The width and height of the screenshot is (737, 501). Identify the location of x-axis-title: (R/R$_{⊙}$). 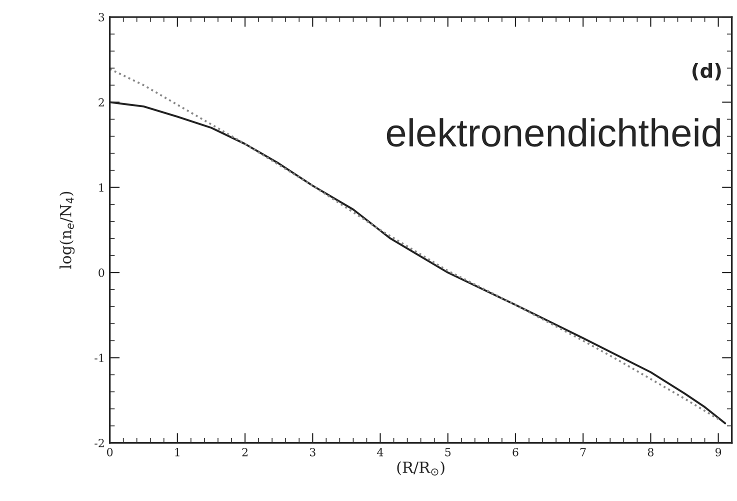
(420, 468).